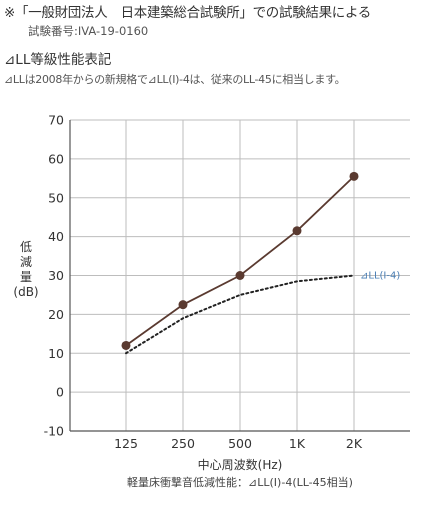  What do you see at coordinates (240, 482) in the screenshot?
I see `chart-footnote: 軽量床衝撃音低減性能：⊿LL(I)-4(LL-45相当)` at bounding box center [240, 482].